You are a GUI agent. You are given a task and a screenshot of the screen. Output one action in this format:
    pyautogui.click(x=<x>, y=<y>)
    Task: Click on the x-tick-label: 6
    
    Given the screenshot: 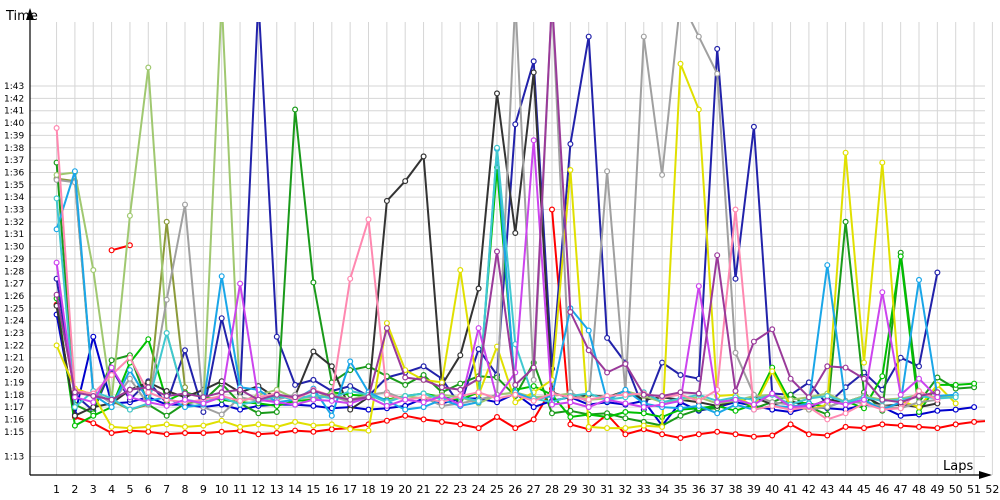 What is the action you would take?
    pyautogui.click(x=148, y=489)
    